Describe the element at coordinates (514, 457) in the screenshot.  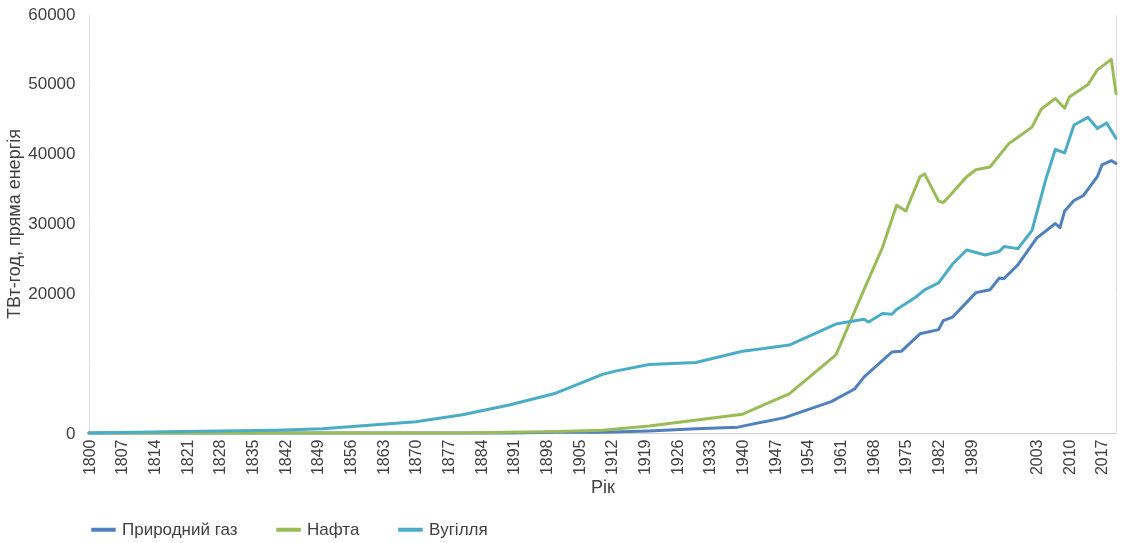
I see `x-tick-label: 1891` at that location.